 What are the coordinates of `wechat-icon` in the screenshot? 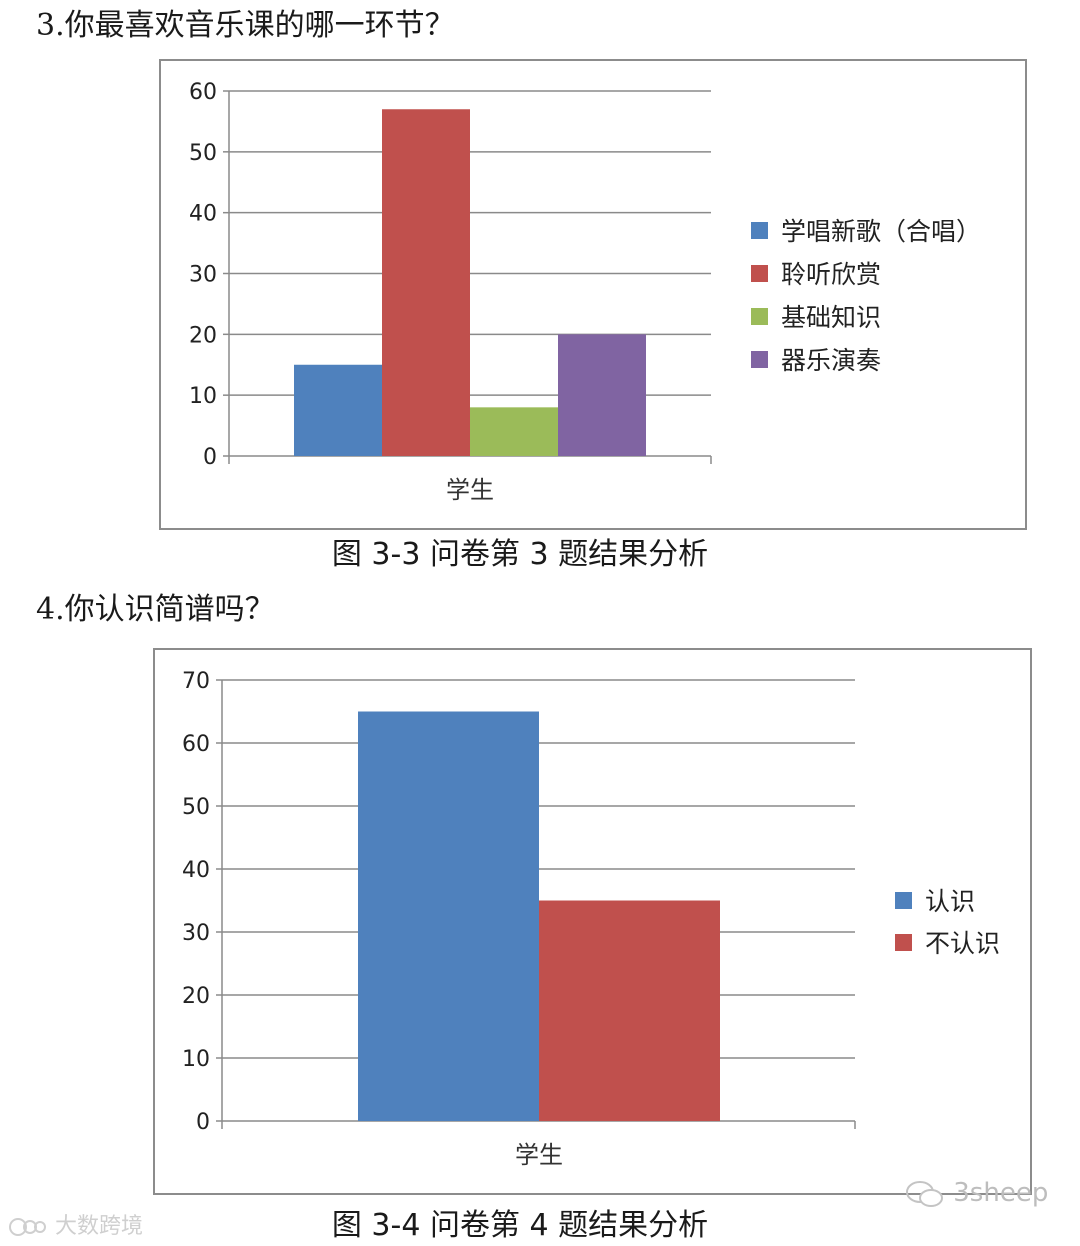 It's located at (924, 1193).